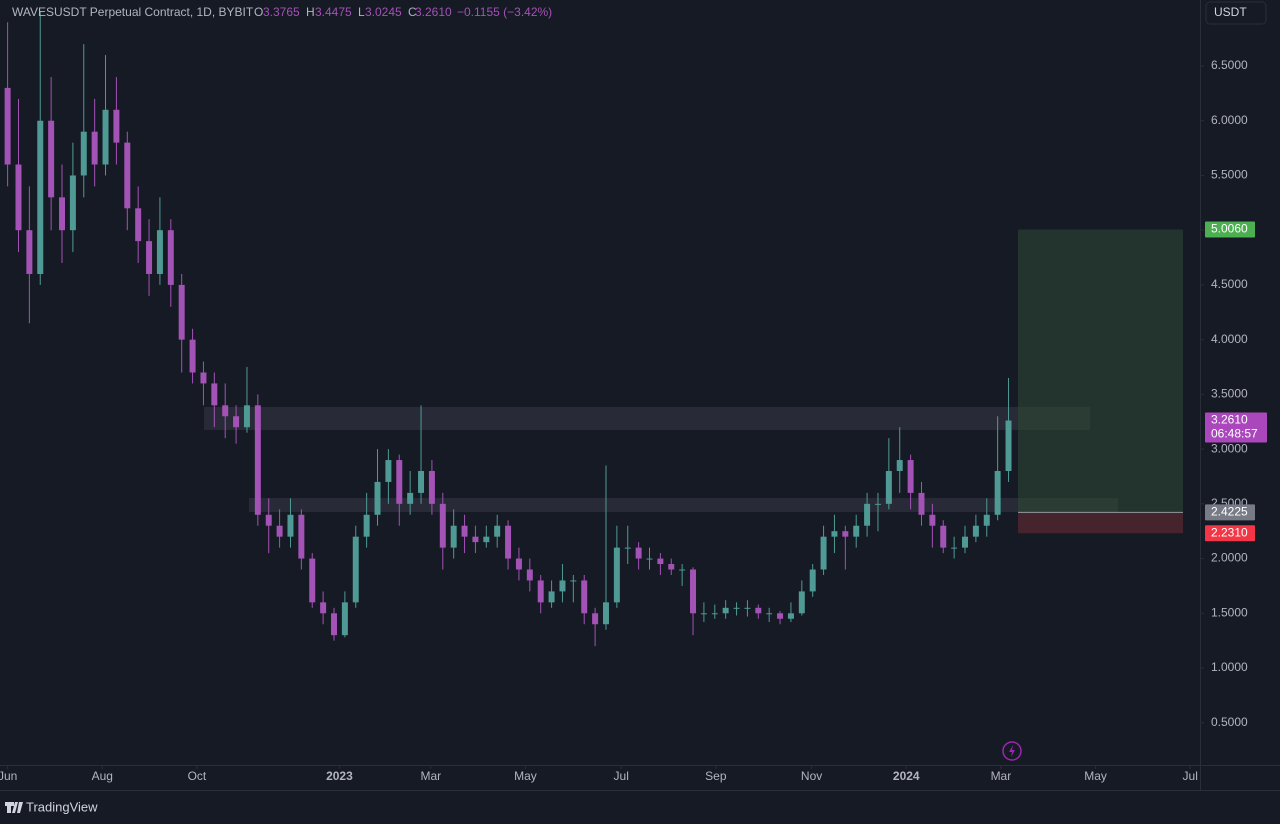 The image size is (1280, 824). What do you see at coordinates (1229, 420) in the screenshot?
I see `price-label: 3.2610` at bounding box center [1229, 420].